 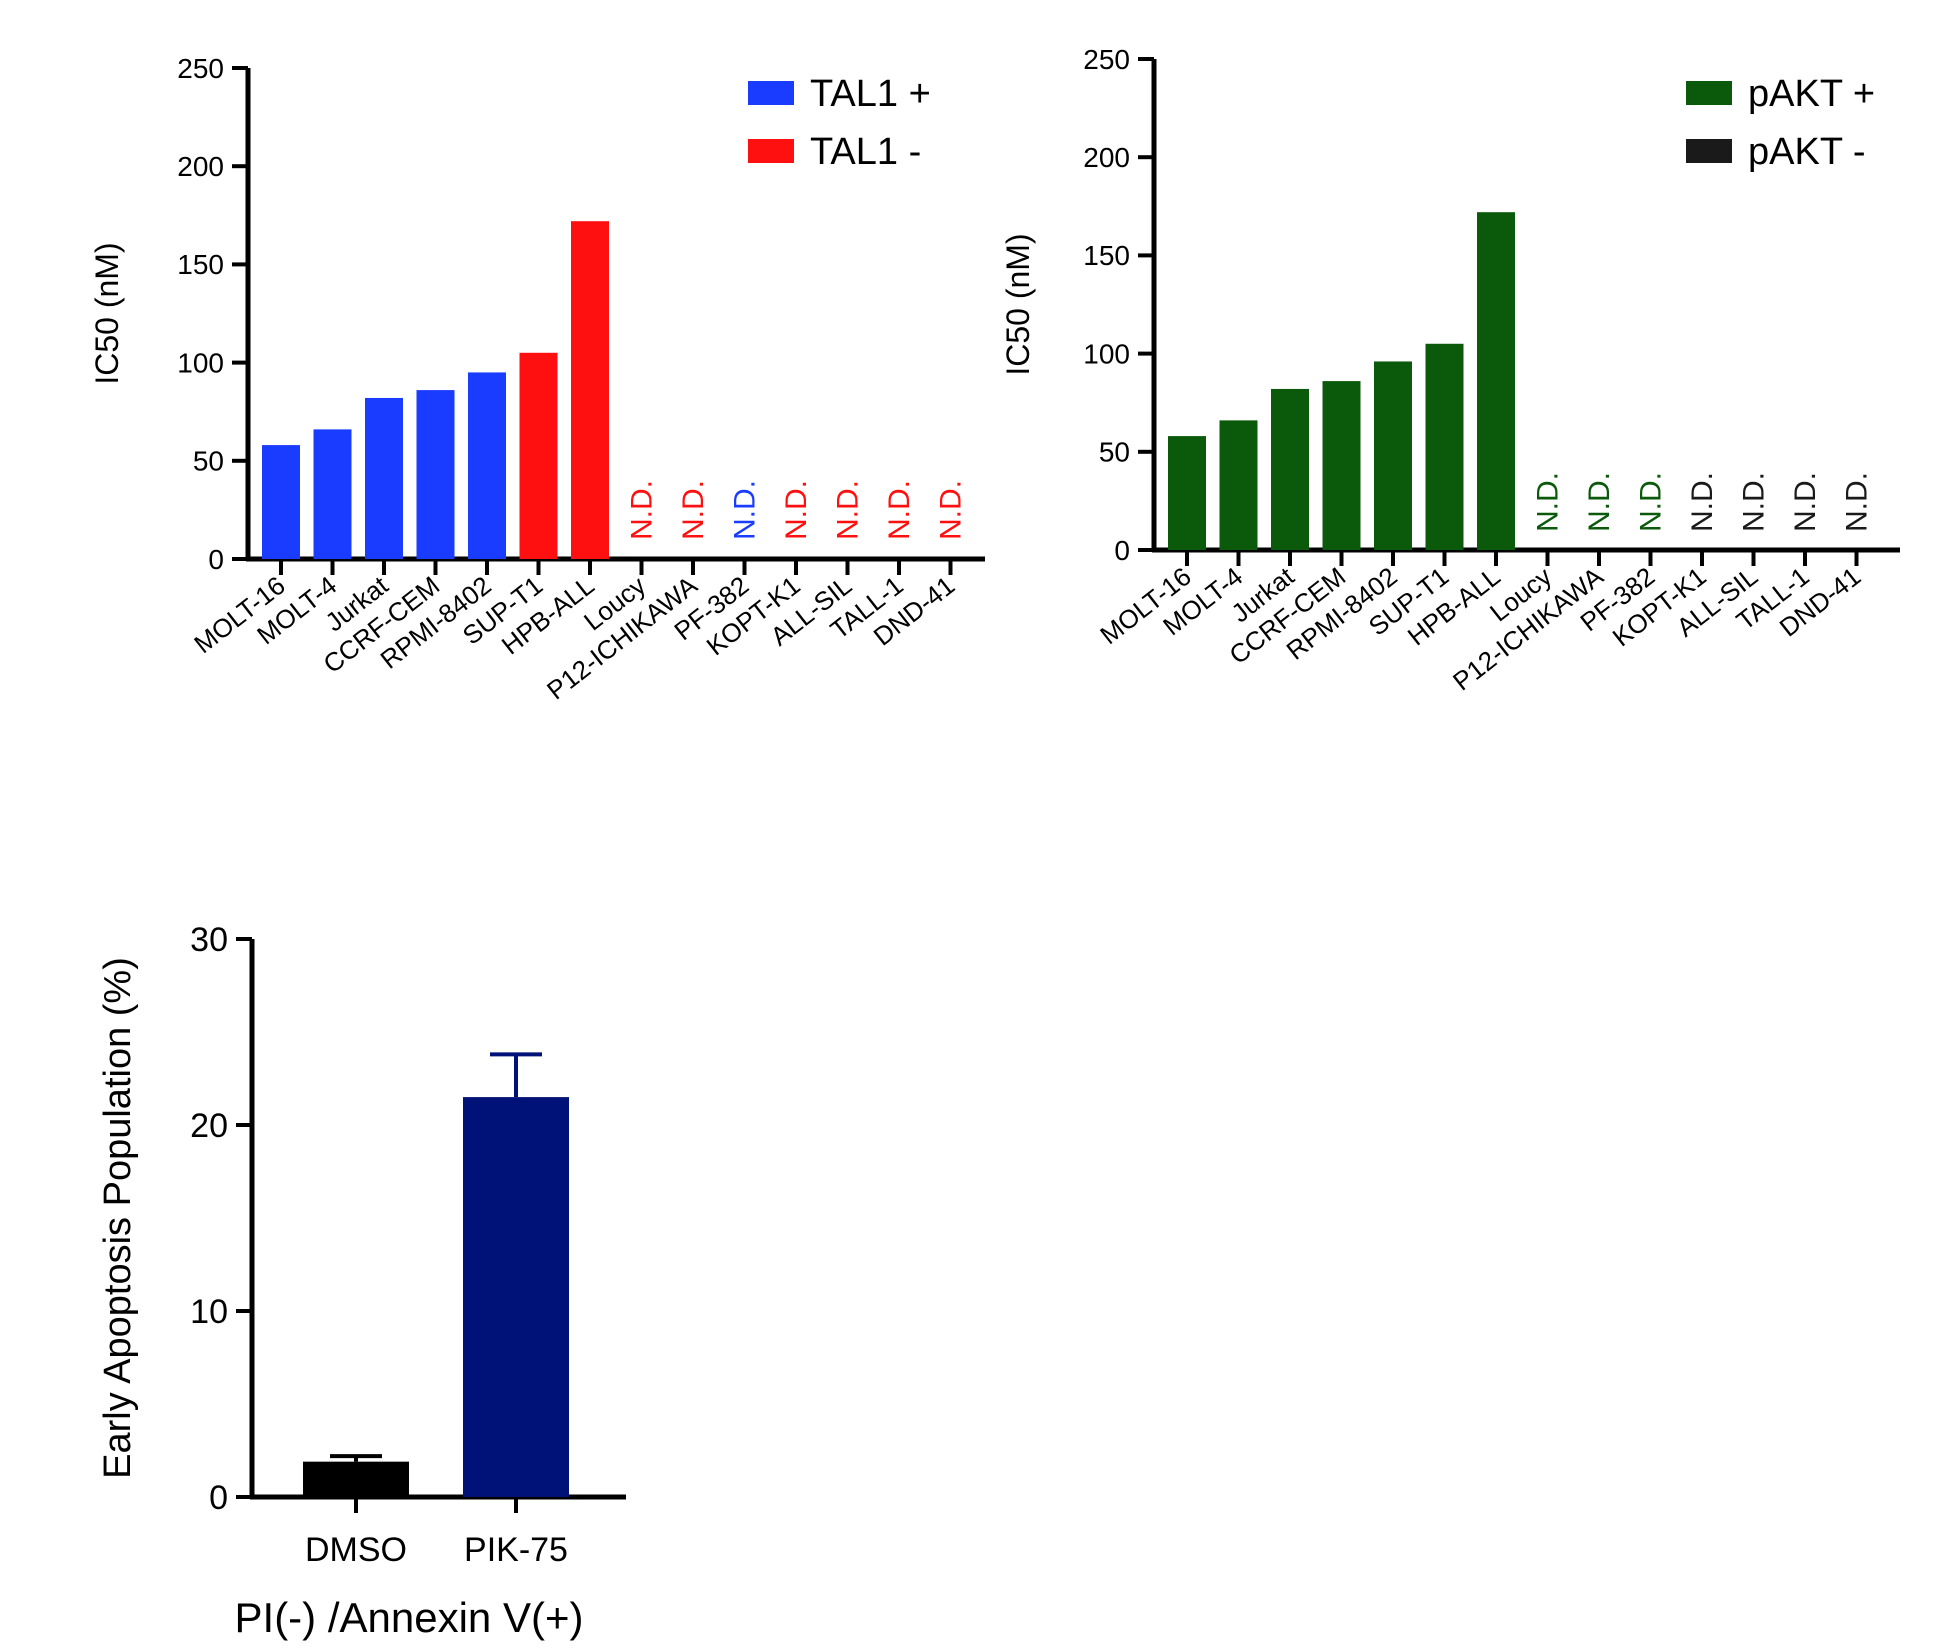 What do you see at coordinates (865, 152) in the screenshot?
I see `legend-label: TAL1 -` at bounding box center [865, 152].